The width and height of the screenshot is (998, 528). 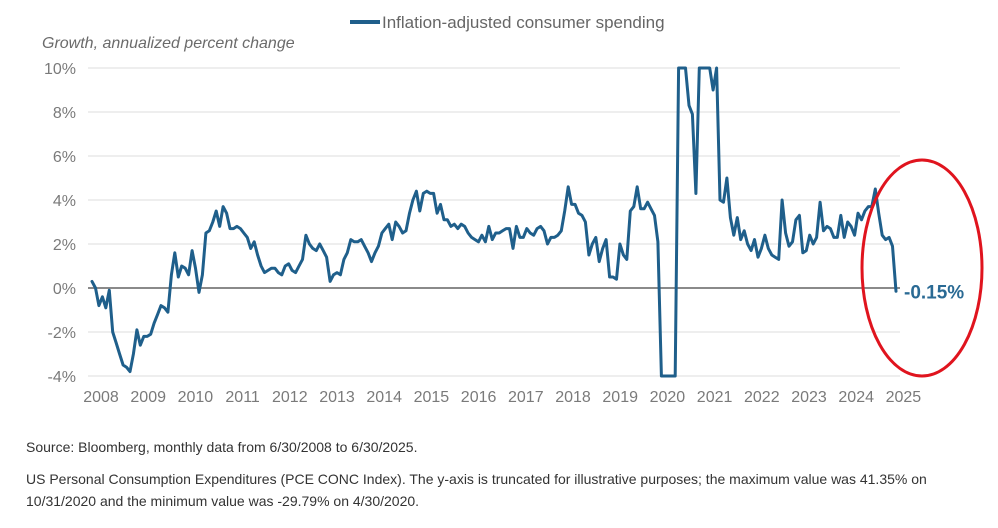 What do you see at coordinates (526, 397) in the screenshot?
I see `x-tick-label: 2017` at bounding box center [526, 397].